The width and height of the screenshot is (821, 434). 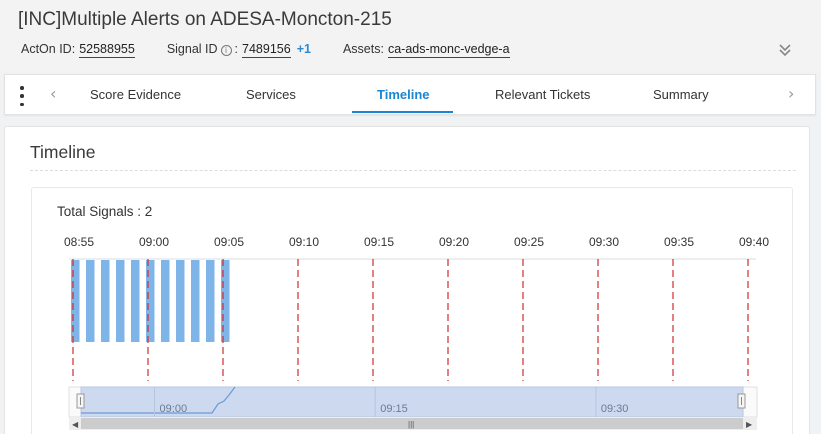 I want to click on assets-link: ca-ads-monc-vedge-a, so click(x=448, y=50).